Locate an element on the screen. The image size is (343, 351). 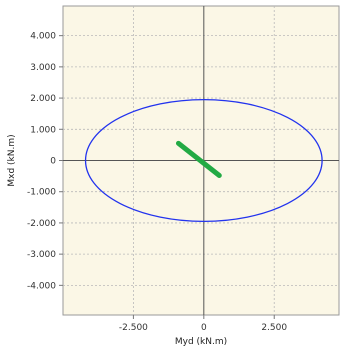
y-tick-label: -2.000 is located at coordinates (41, 224).